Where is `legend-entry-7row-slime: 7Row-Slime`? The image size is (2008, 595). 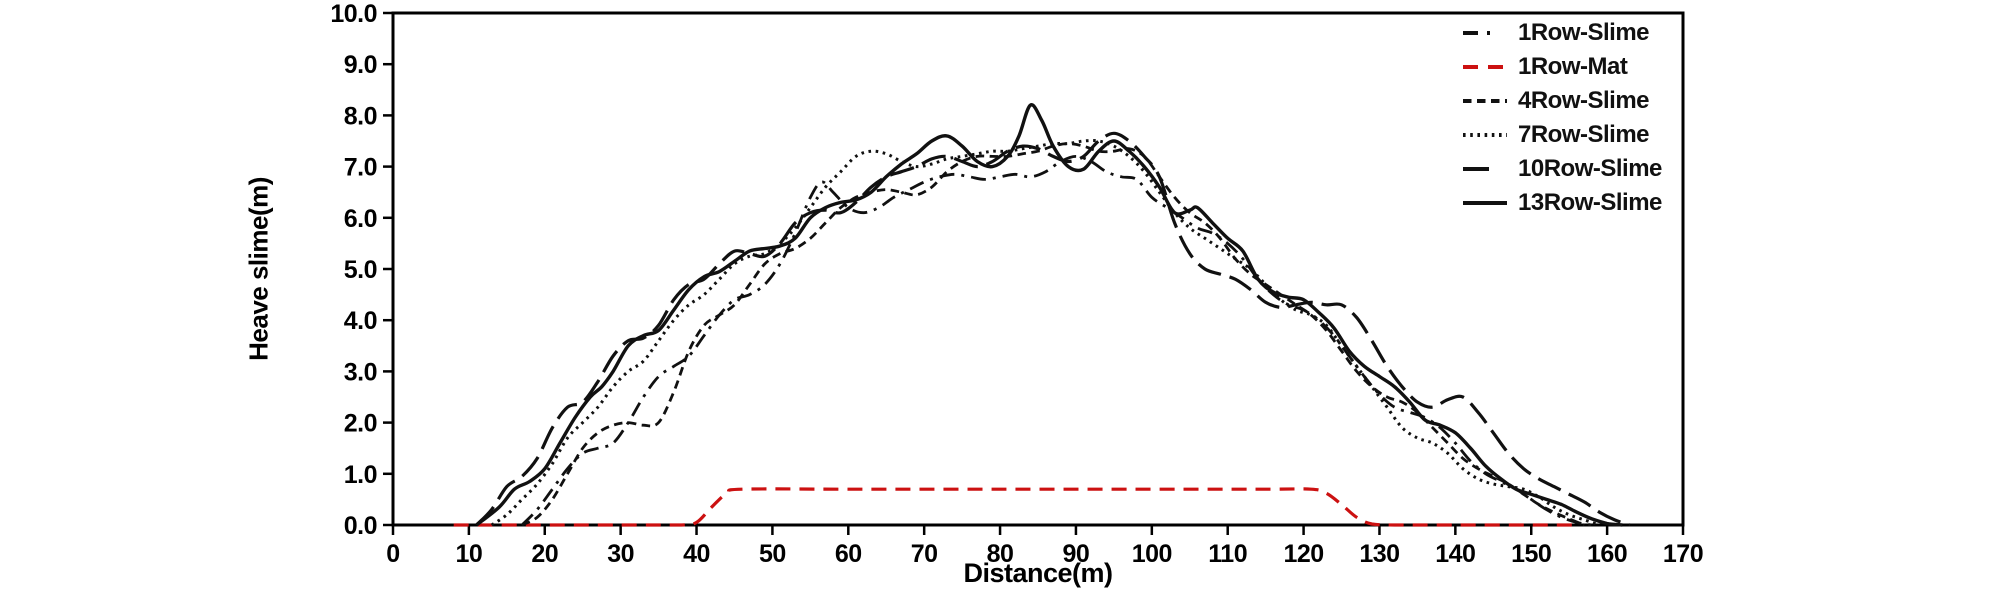 legend-entry-7row-slime: 7Row-Slime is located at coordinates (1562, 135).